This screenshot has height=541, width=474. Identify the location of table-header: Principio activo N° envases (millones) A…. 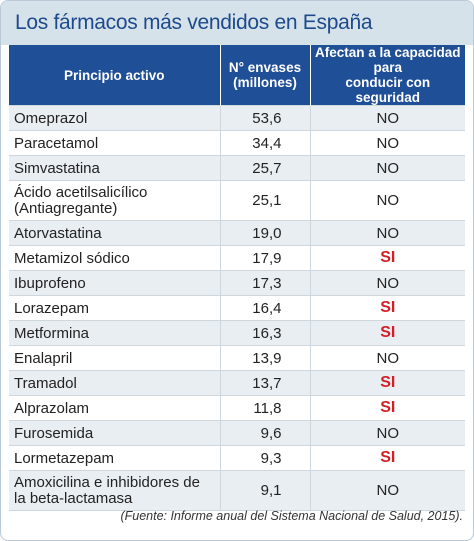
(237, 75).